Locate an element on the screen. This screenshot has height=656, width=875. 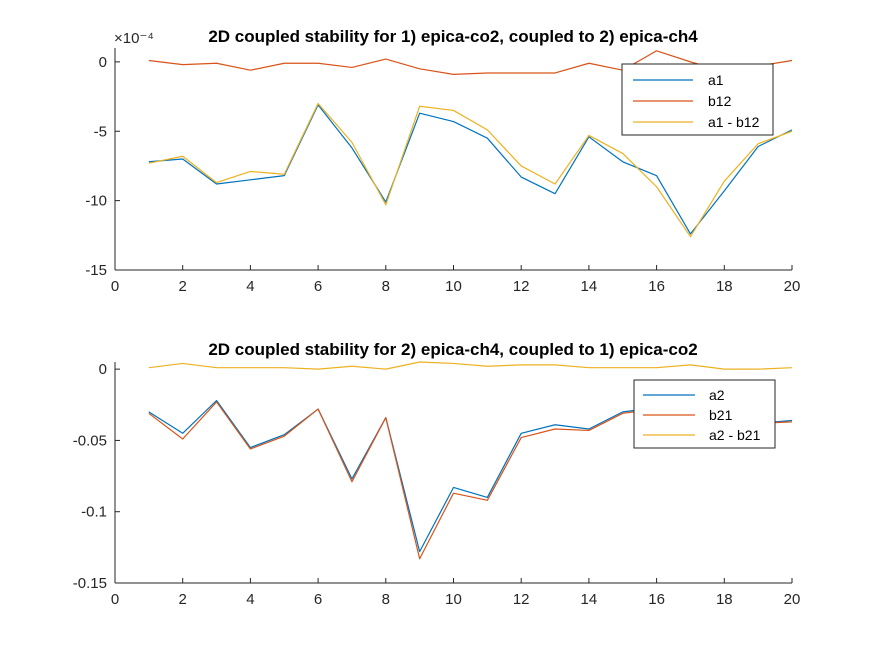
chart-1-y-tick-label: -15 is located at coordinates (96, 270).